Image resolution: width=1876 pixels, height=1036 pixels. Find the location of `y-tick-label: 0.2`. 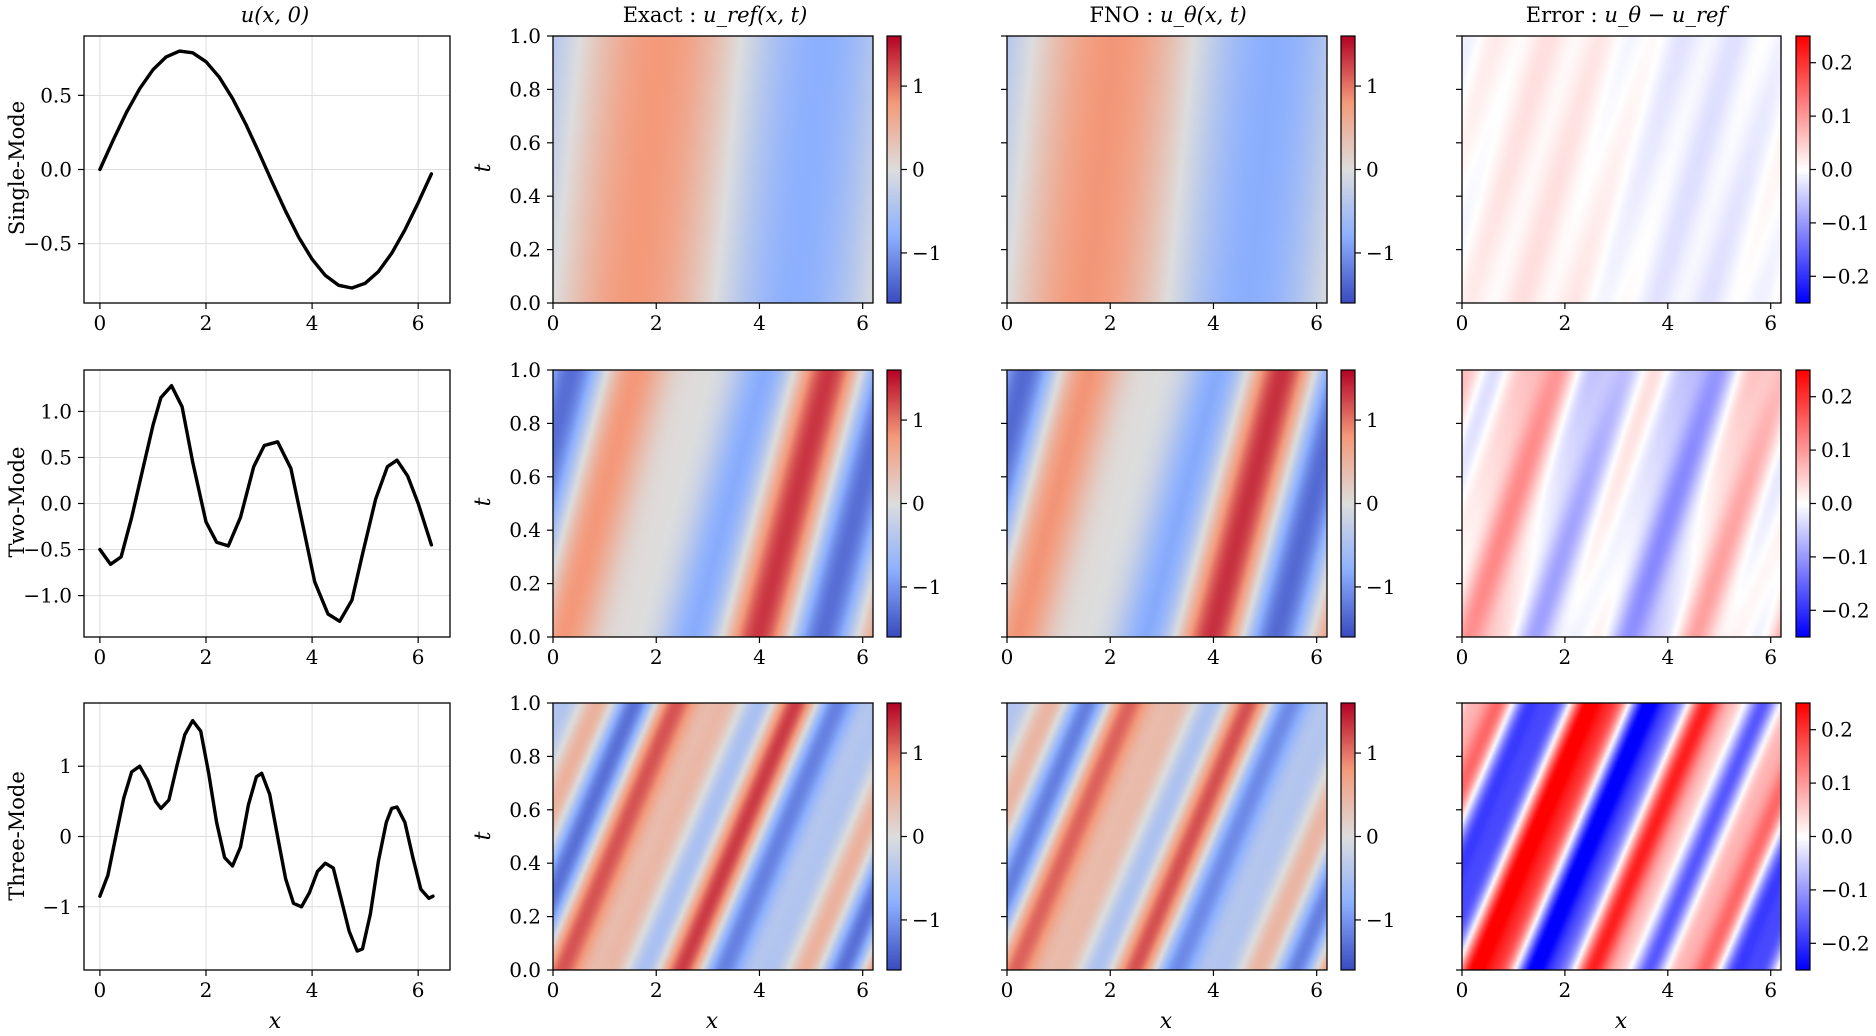

y-tick-label: 0.2 is located at coordinates (525, 584).